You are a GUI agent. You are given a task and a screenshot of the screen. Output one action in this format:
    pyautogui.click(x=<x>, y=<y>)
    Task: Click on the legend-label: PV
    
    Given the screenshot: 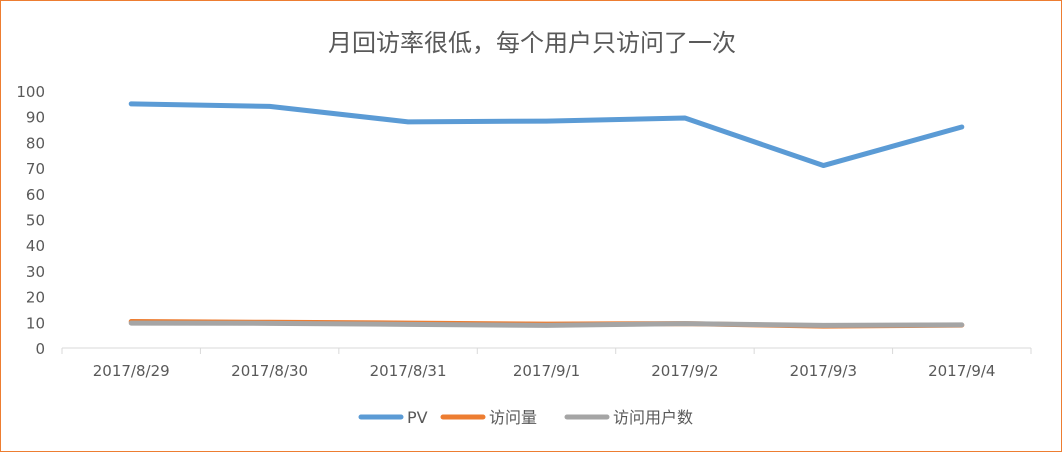 What is the action you would take?
    pyautogui.click(x=417, y=417)
    